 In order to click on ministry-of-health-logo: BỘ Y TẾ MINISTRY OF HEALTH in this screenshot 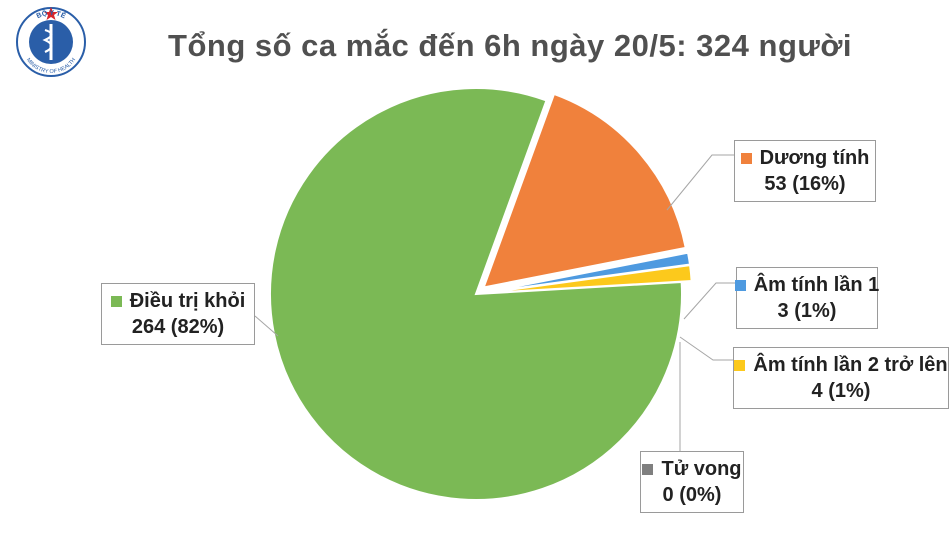, I will do `click(51, 40)`.